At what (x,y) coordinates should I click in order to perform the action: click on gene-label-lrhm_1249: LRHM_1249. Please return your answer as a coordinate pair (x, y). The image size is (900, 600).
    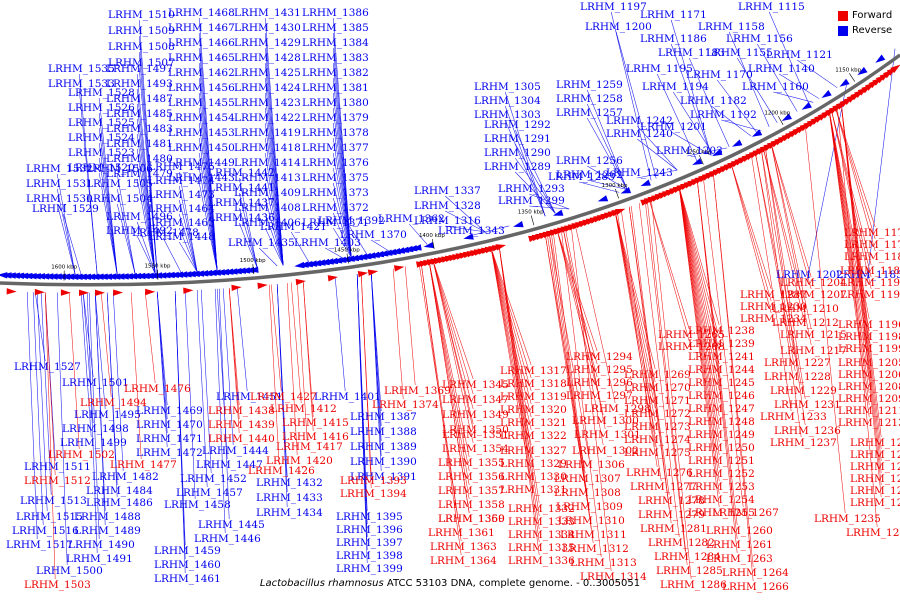
    Looking at the image, I should click on (721, 435).